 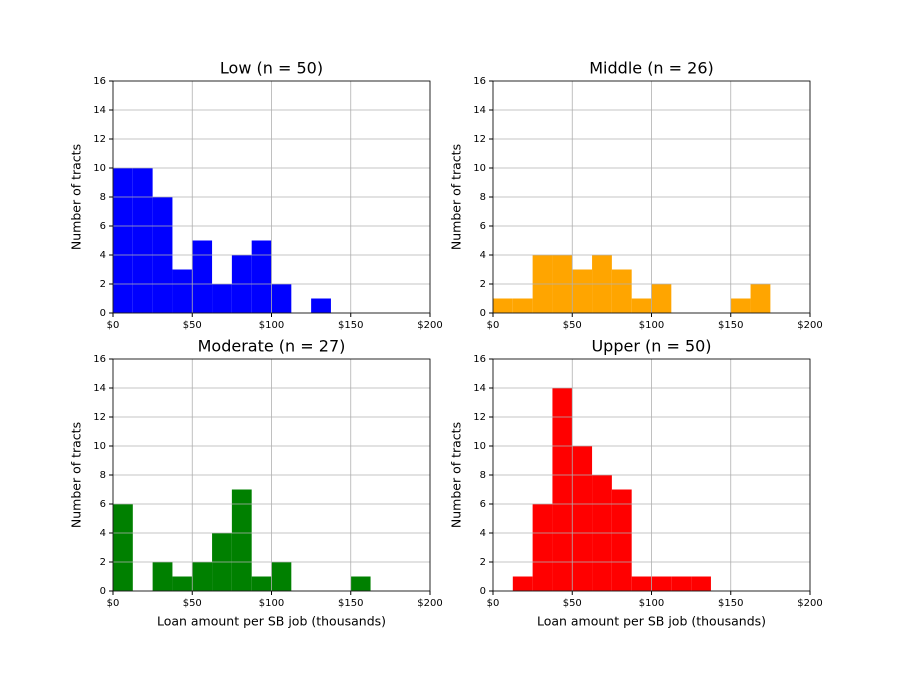 What do you see at coordinates (271, 68) in the screenshot?
I see `subplot-title: Low (n = 50)` at bounding box center [271, 68].